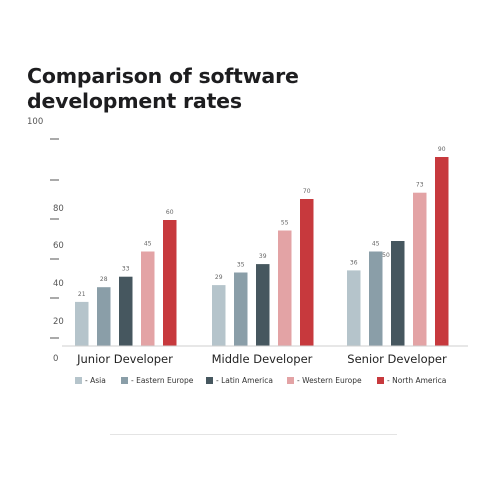 The image size is (500, 500). What do you see at coordinates (416, 380) in the screenshot?
I see `legend-label: - North America` at bounding box center [416, 380].